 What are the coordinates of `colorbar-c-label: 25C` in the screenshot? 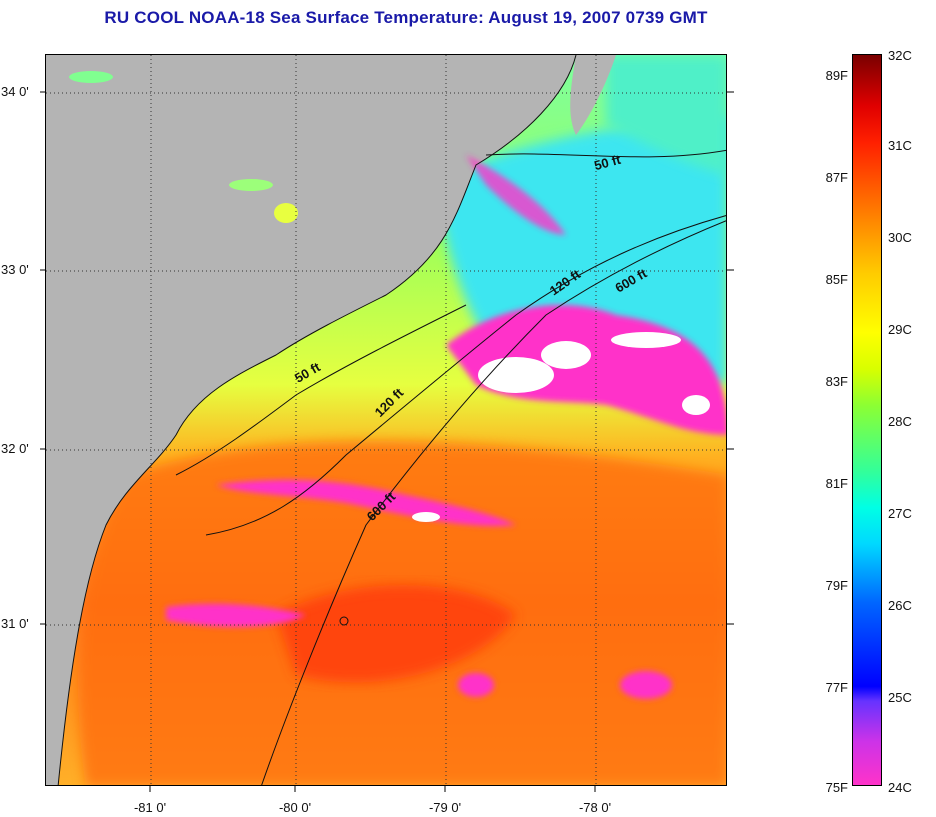 It's located at (900, 697).